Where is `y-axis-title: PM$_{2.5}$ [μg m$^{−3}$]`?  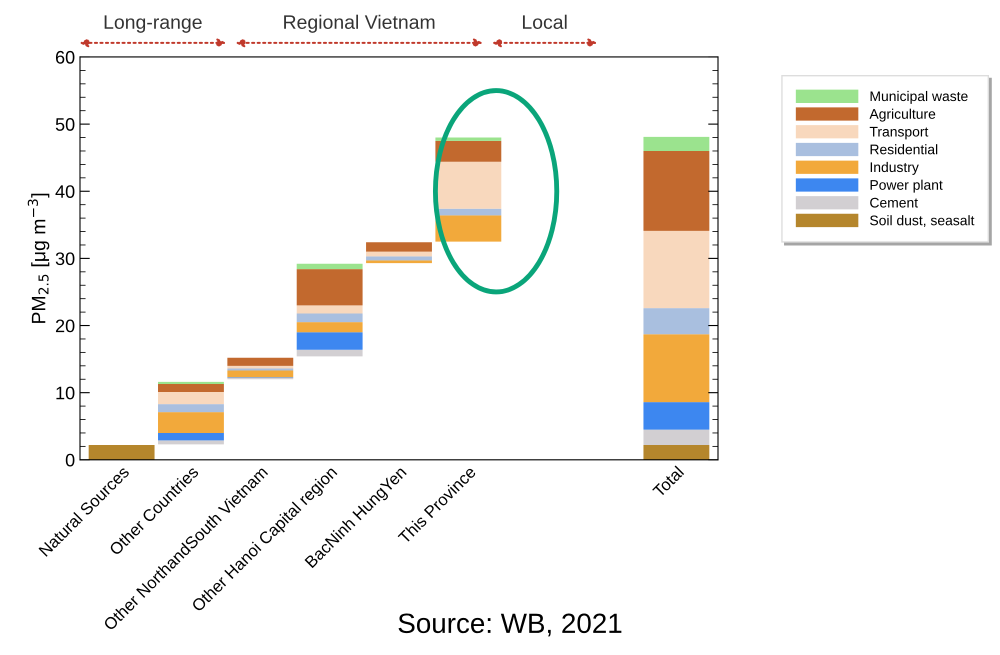 y-axis-title: PM$_{2.5}$ [μg m$^{−3}$] is located at coordinates (39, 258).